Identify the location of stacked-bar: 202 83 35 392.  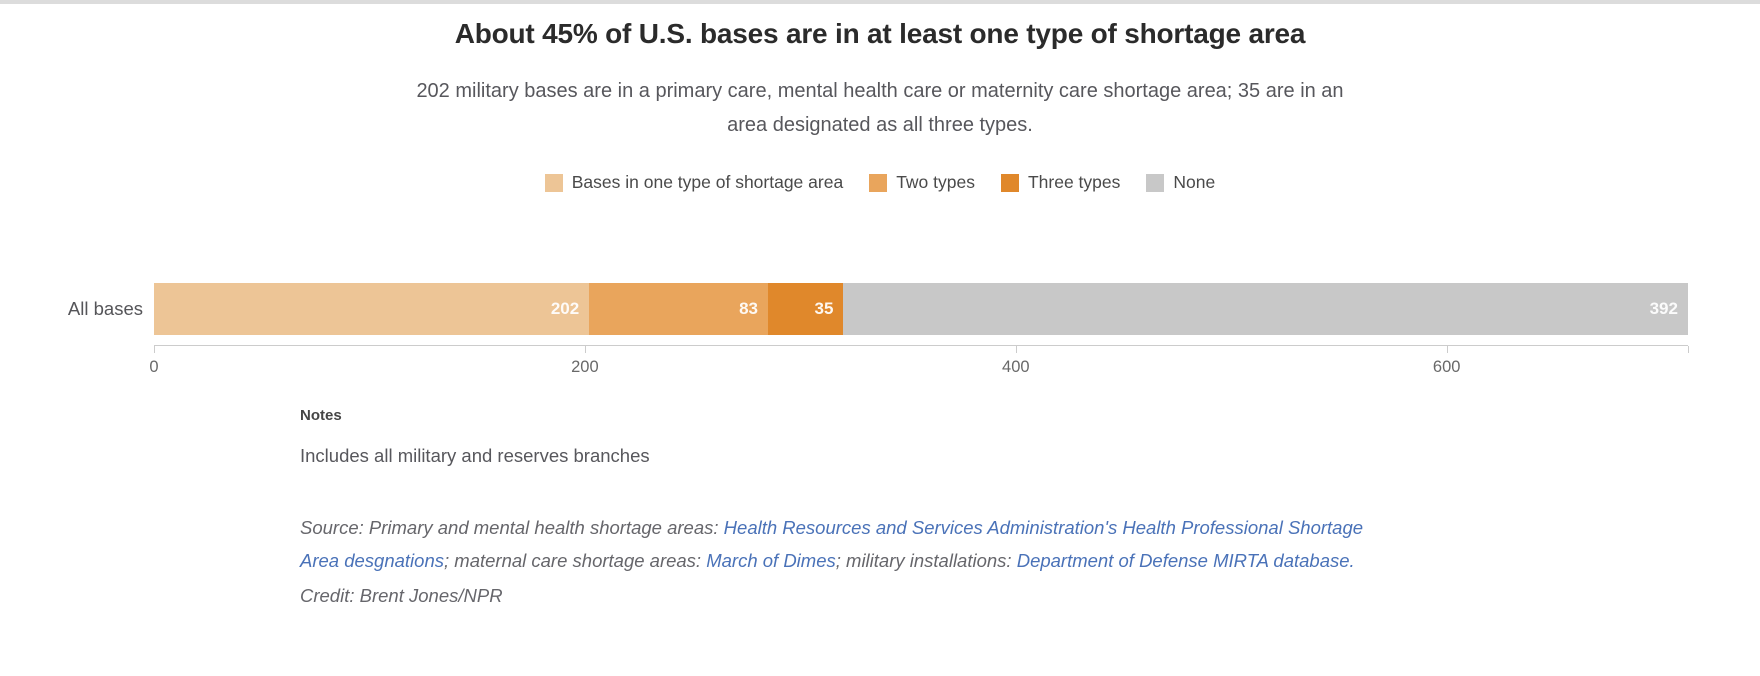
(921, 309).